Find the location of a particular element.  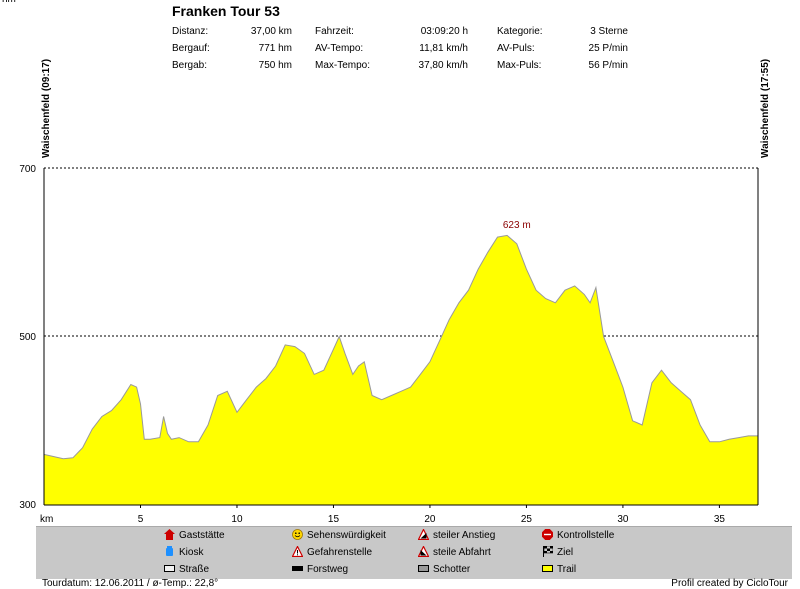

legend-item-ziel: Ziel is located at coordinates (558, 552).